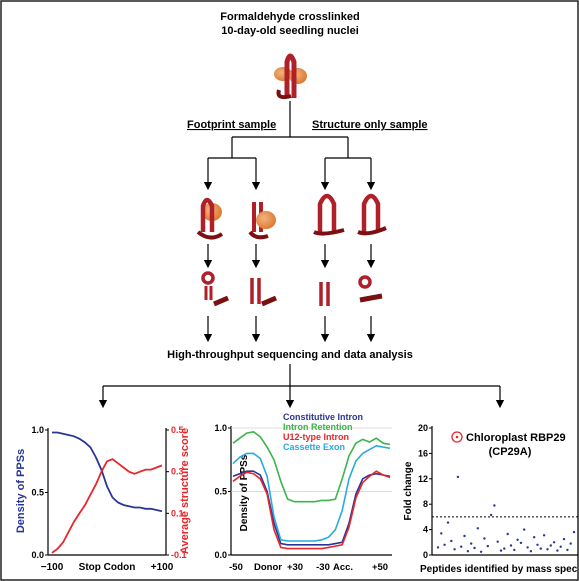 The width and height of the screenshot is (579, 581). Describe the element at coordinates (425, 504) in the screenshot. I see `chart3-ytick-label: 8` at that location.